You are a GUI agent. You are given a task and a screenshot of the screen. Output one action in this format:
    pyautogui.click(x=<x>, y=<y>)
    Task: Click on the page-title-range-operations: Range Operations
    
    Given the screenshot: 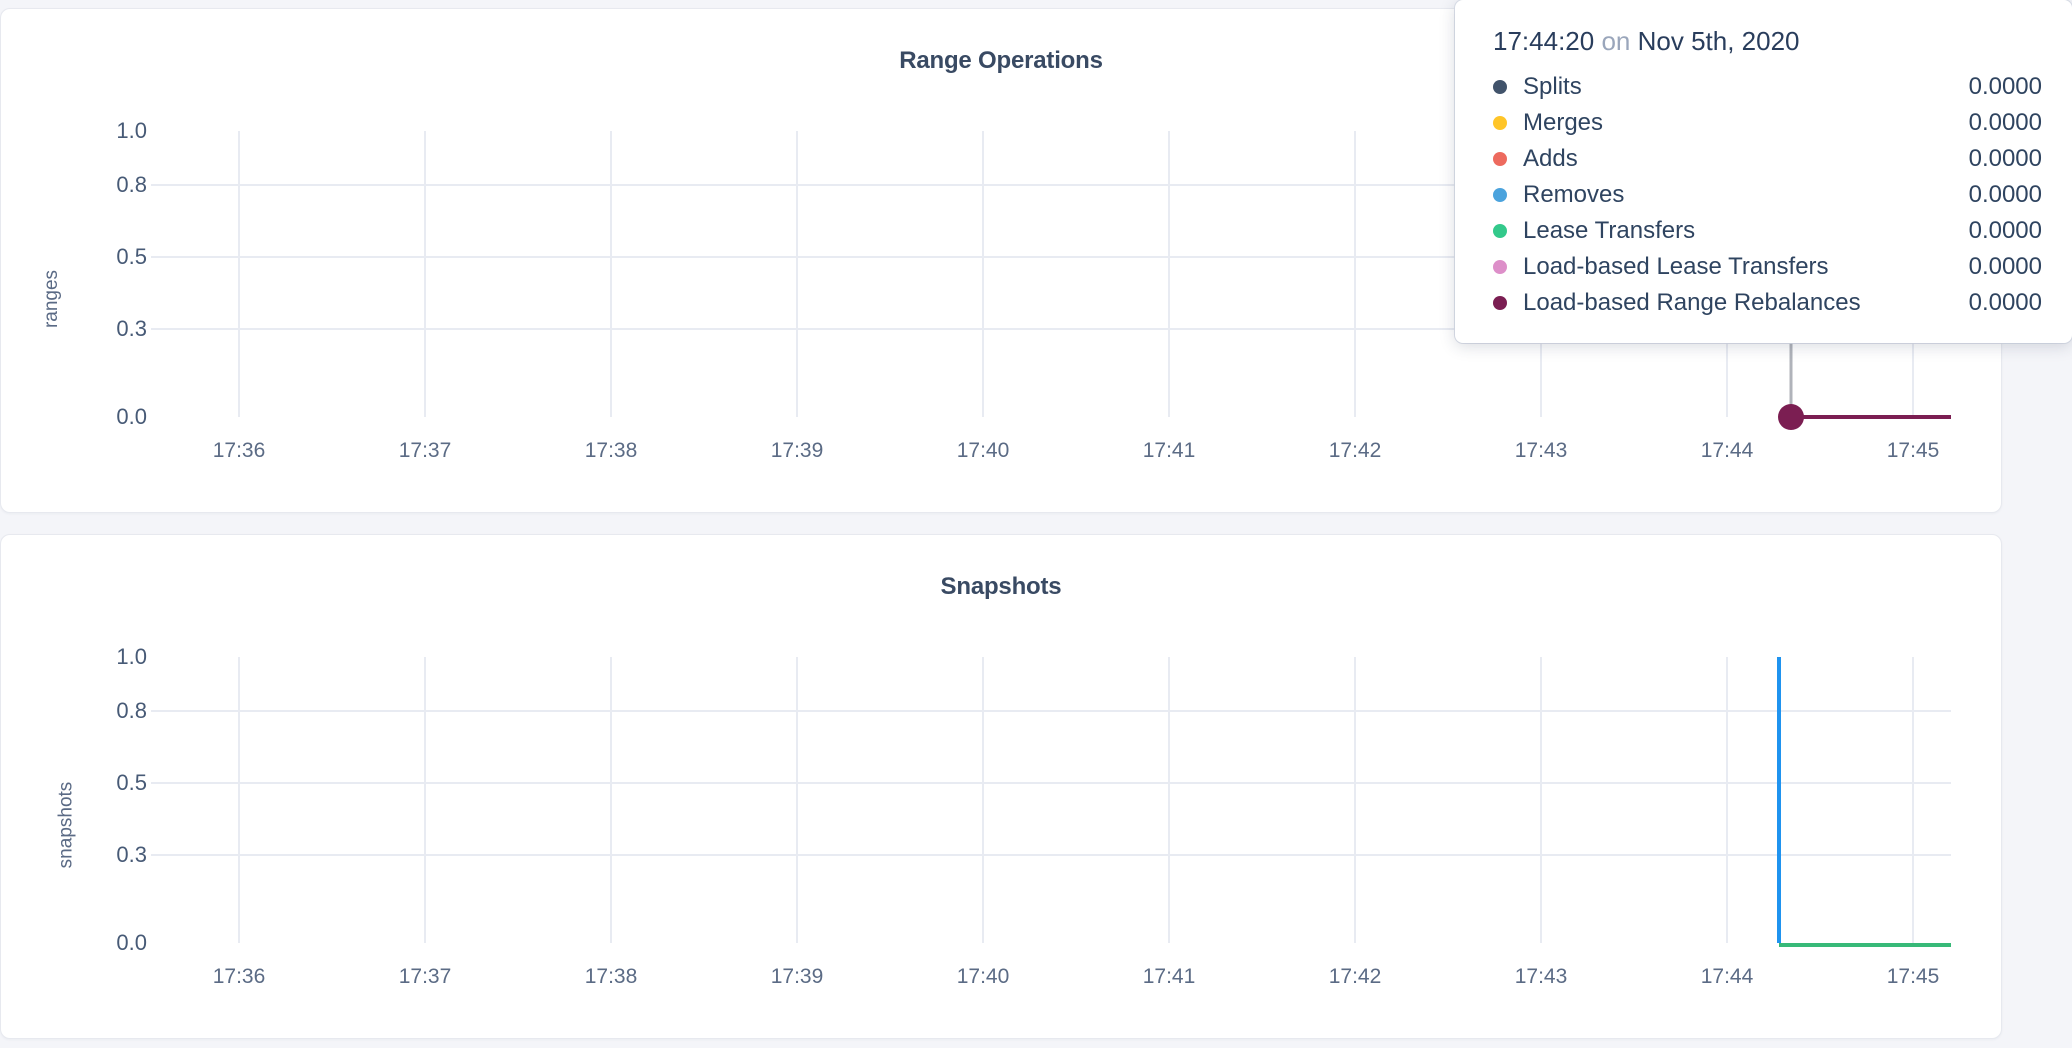 What is the action you would take?
    pyautogui.click(x=1001, y=60)
    